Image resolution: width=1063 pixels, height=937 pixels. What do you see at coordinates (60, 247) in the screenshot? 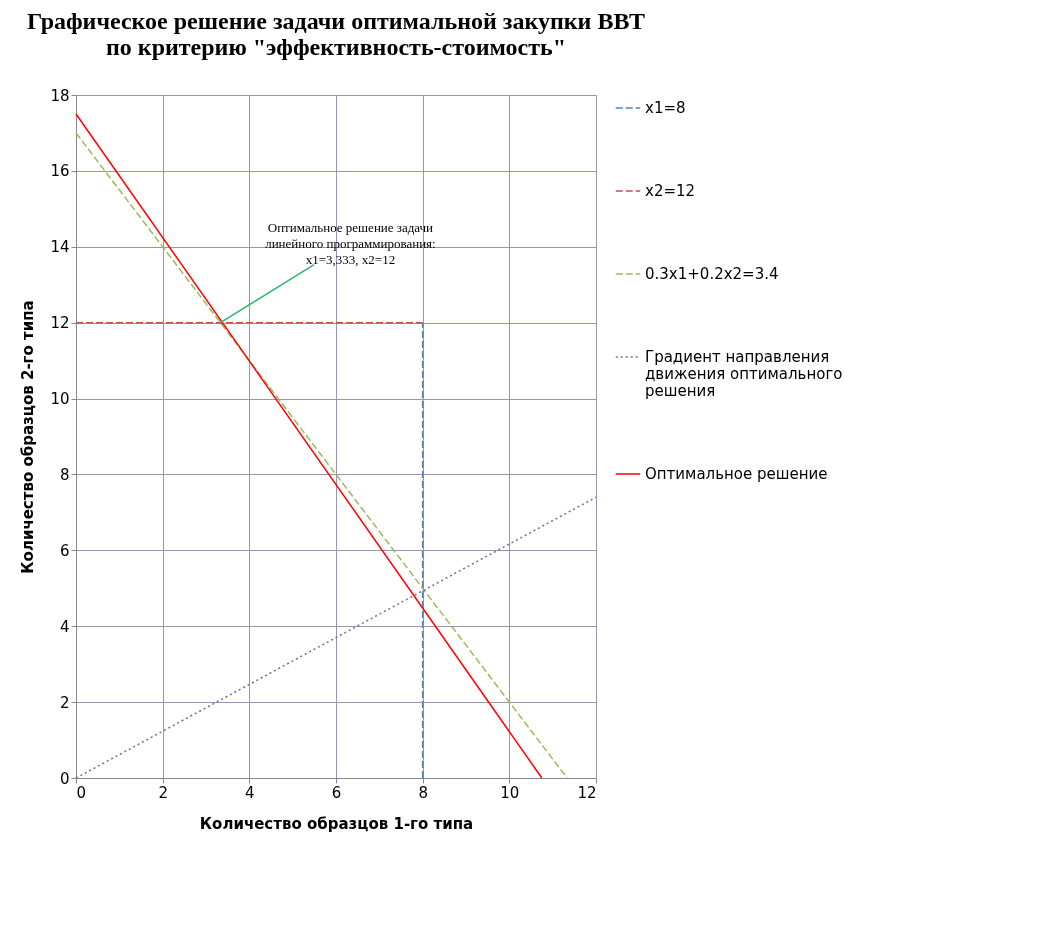
I see `y-tick-label: 14` at bounding box center [60, 247].